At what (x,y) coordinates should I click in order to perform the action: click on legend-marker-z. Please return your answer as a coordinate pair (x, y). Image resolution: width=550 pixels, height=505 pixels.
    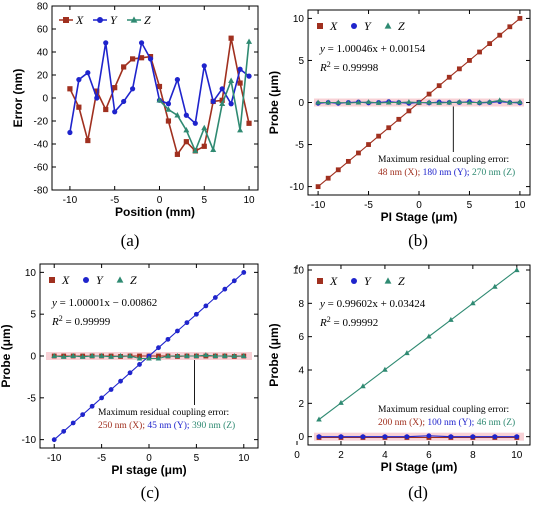
    Looking at the image, I should click on (120, 279).